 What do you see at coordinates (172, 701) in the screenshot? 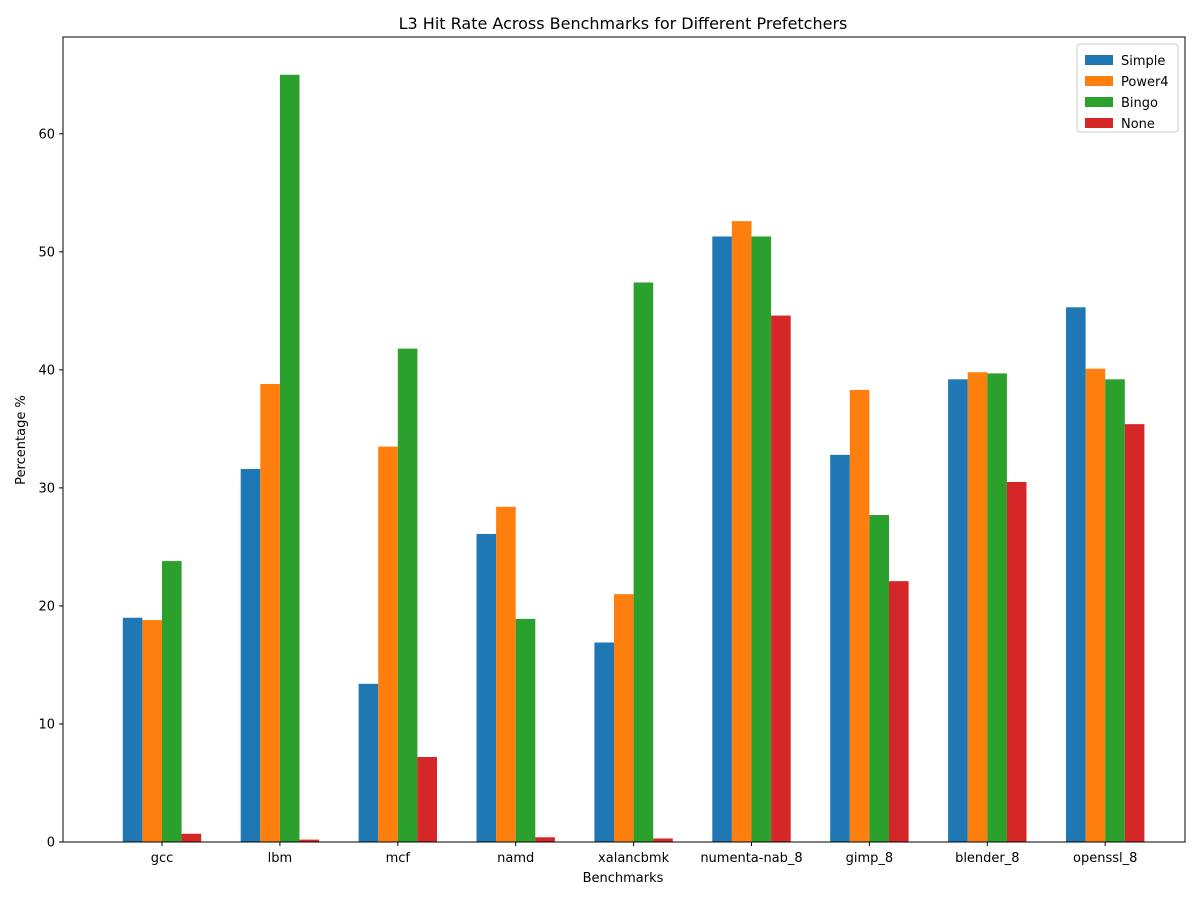
I see `bar-bingo-gcc` at bounding box center [172, 701].